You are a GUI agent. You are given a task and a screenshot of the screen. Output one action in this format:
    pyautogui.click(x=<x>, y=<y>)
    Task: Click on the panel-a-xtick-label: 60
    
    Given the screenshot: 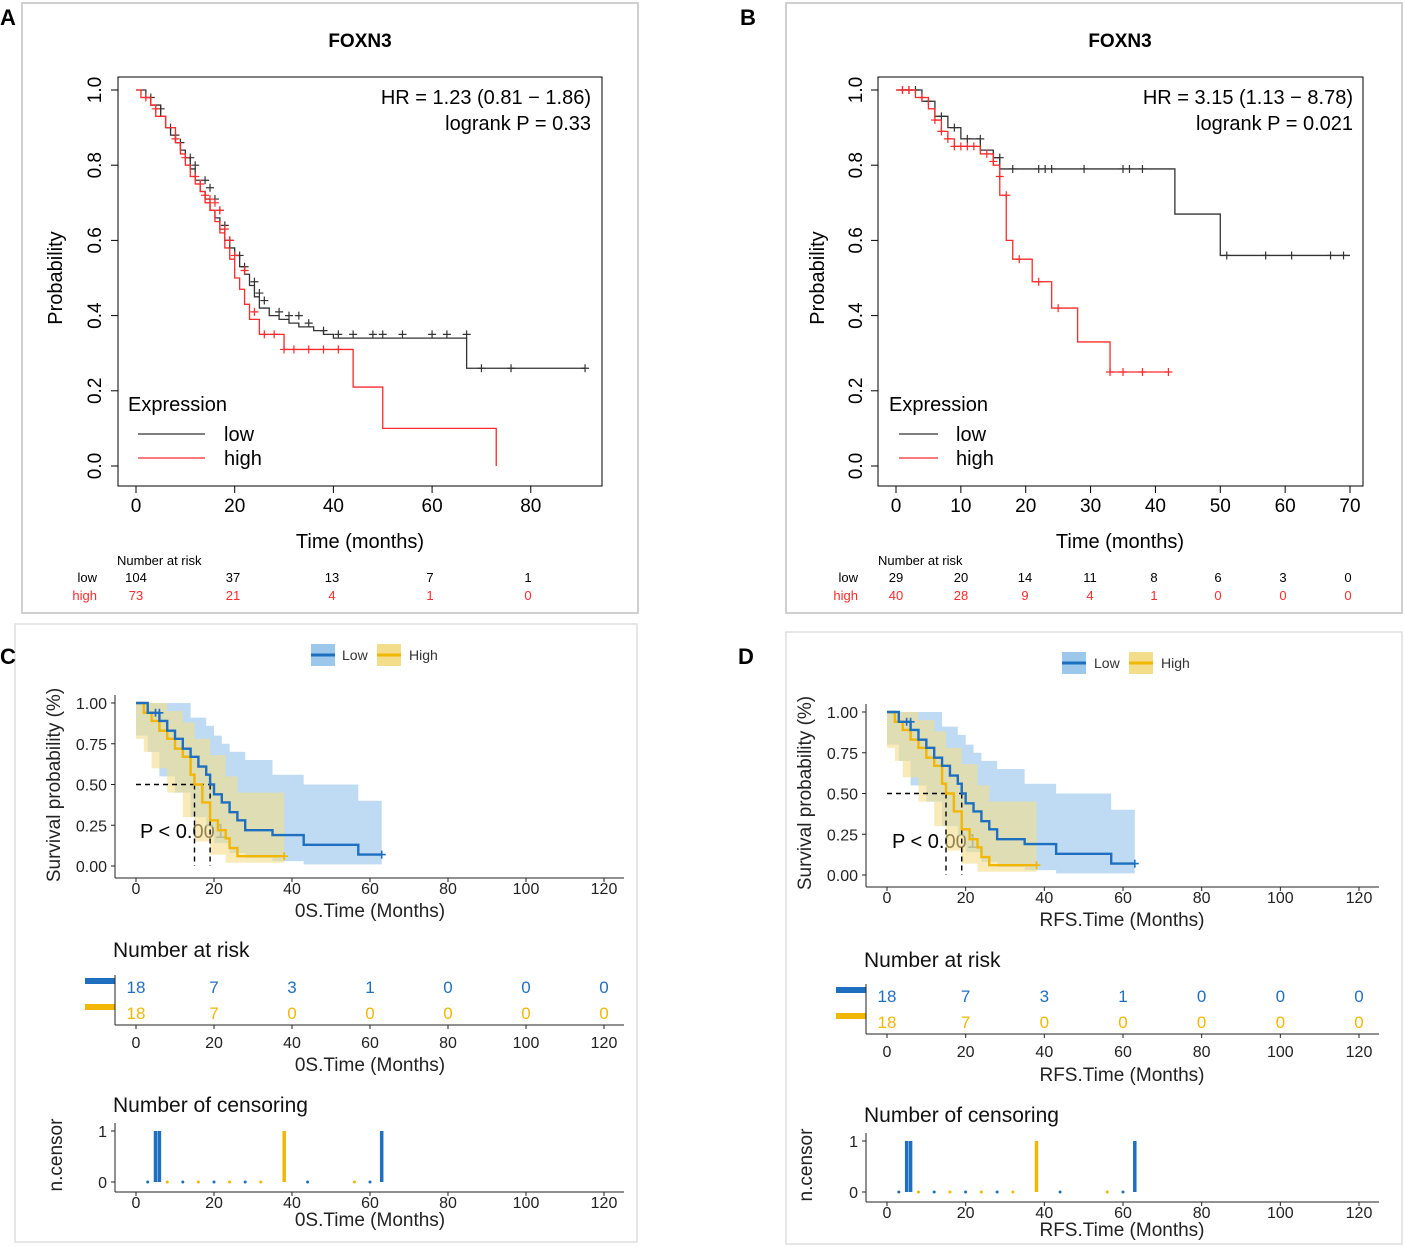 What is the action you would take?
    pyautogui.click(x=432, y=506)
    